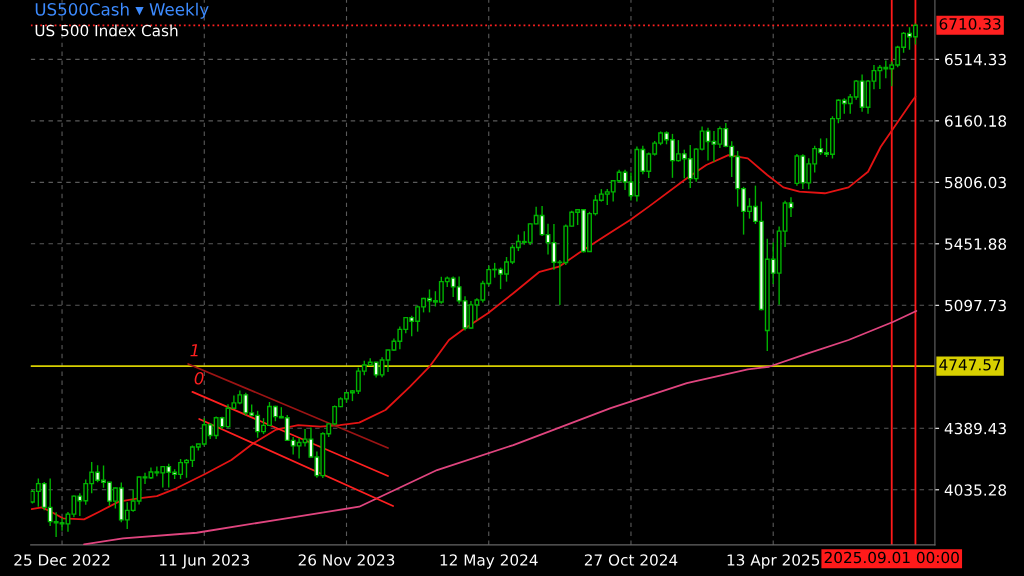 The image size is (1024, 576). Describe the element at coordinates (975, 59) in the screenshot. I see `y-tick-label: 6514.33` at that location.